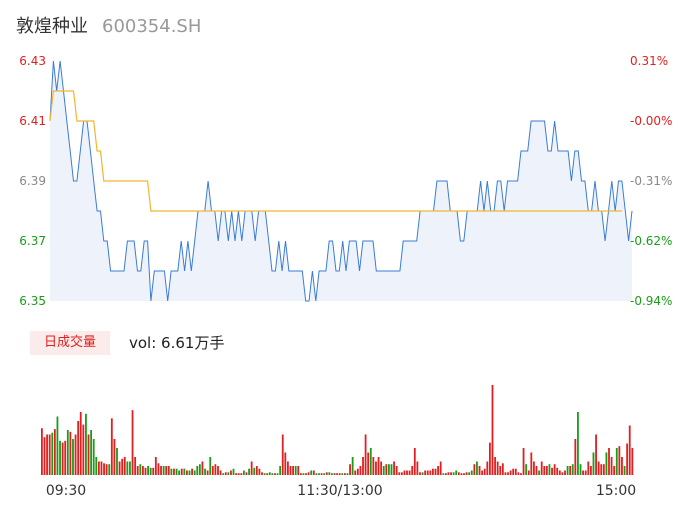 The width and height of the screenshot is (686, 524). I want to click on price-axis-labels: 6.43 6.41 6.39 6.37 6.35, so click(32, 181).